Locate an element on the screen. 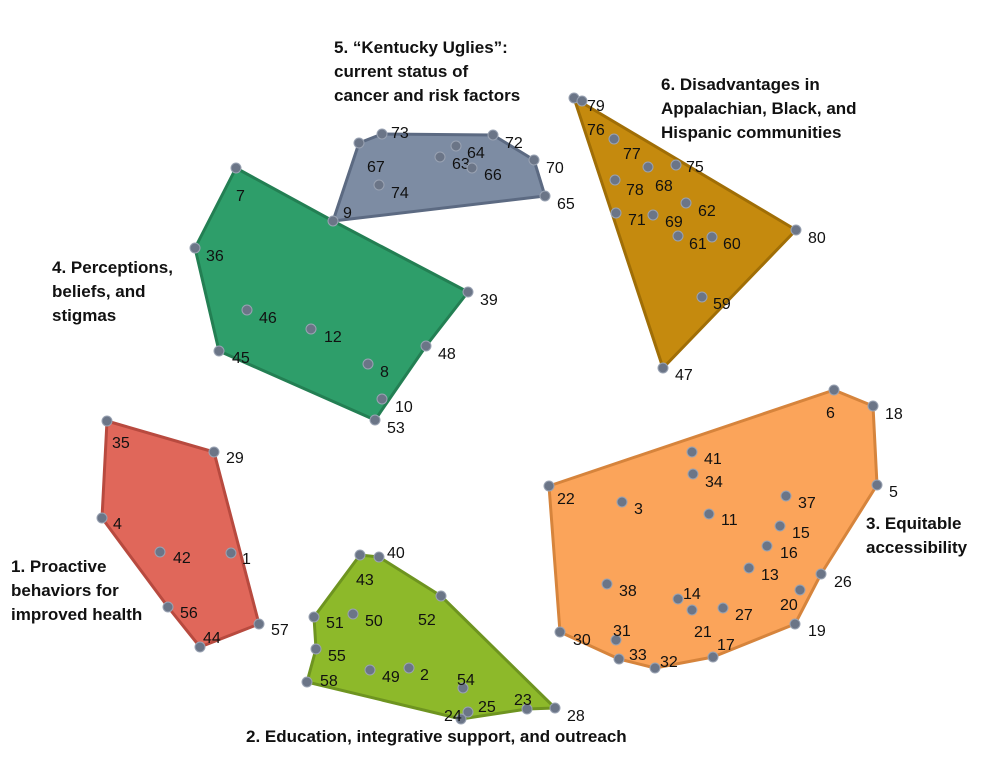  point-label: 6 is located at coordinates (830, 413).